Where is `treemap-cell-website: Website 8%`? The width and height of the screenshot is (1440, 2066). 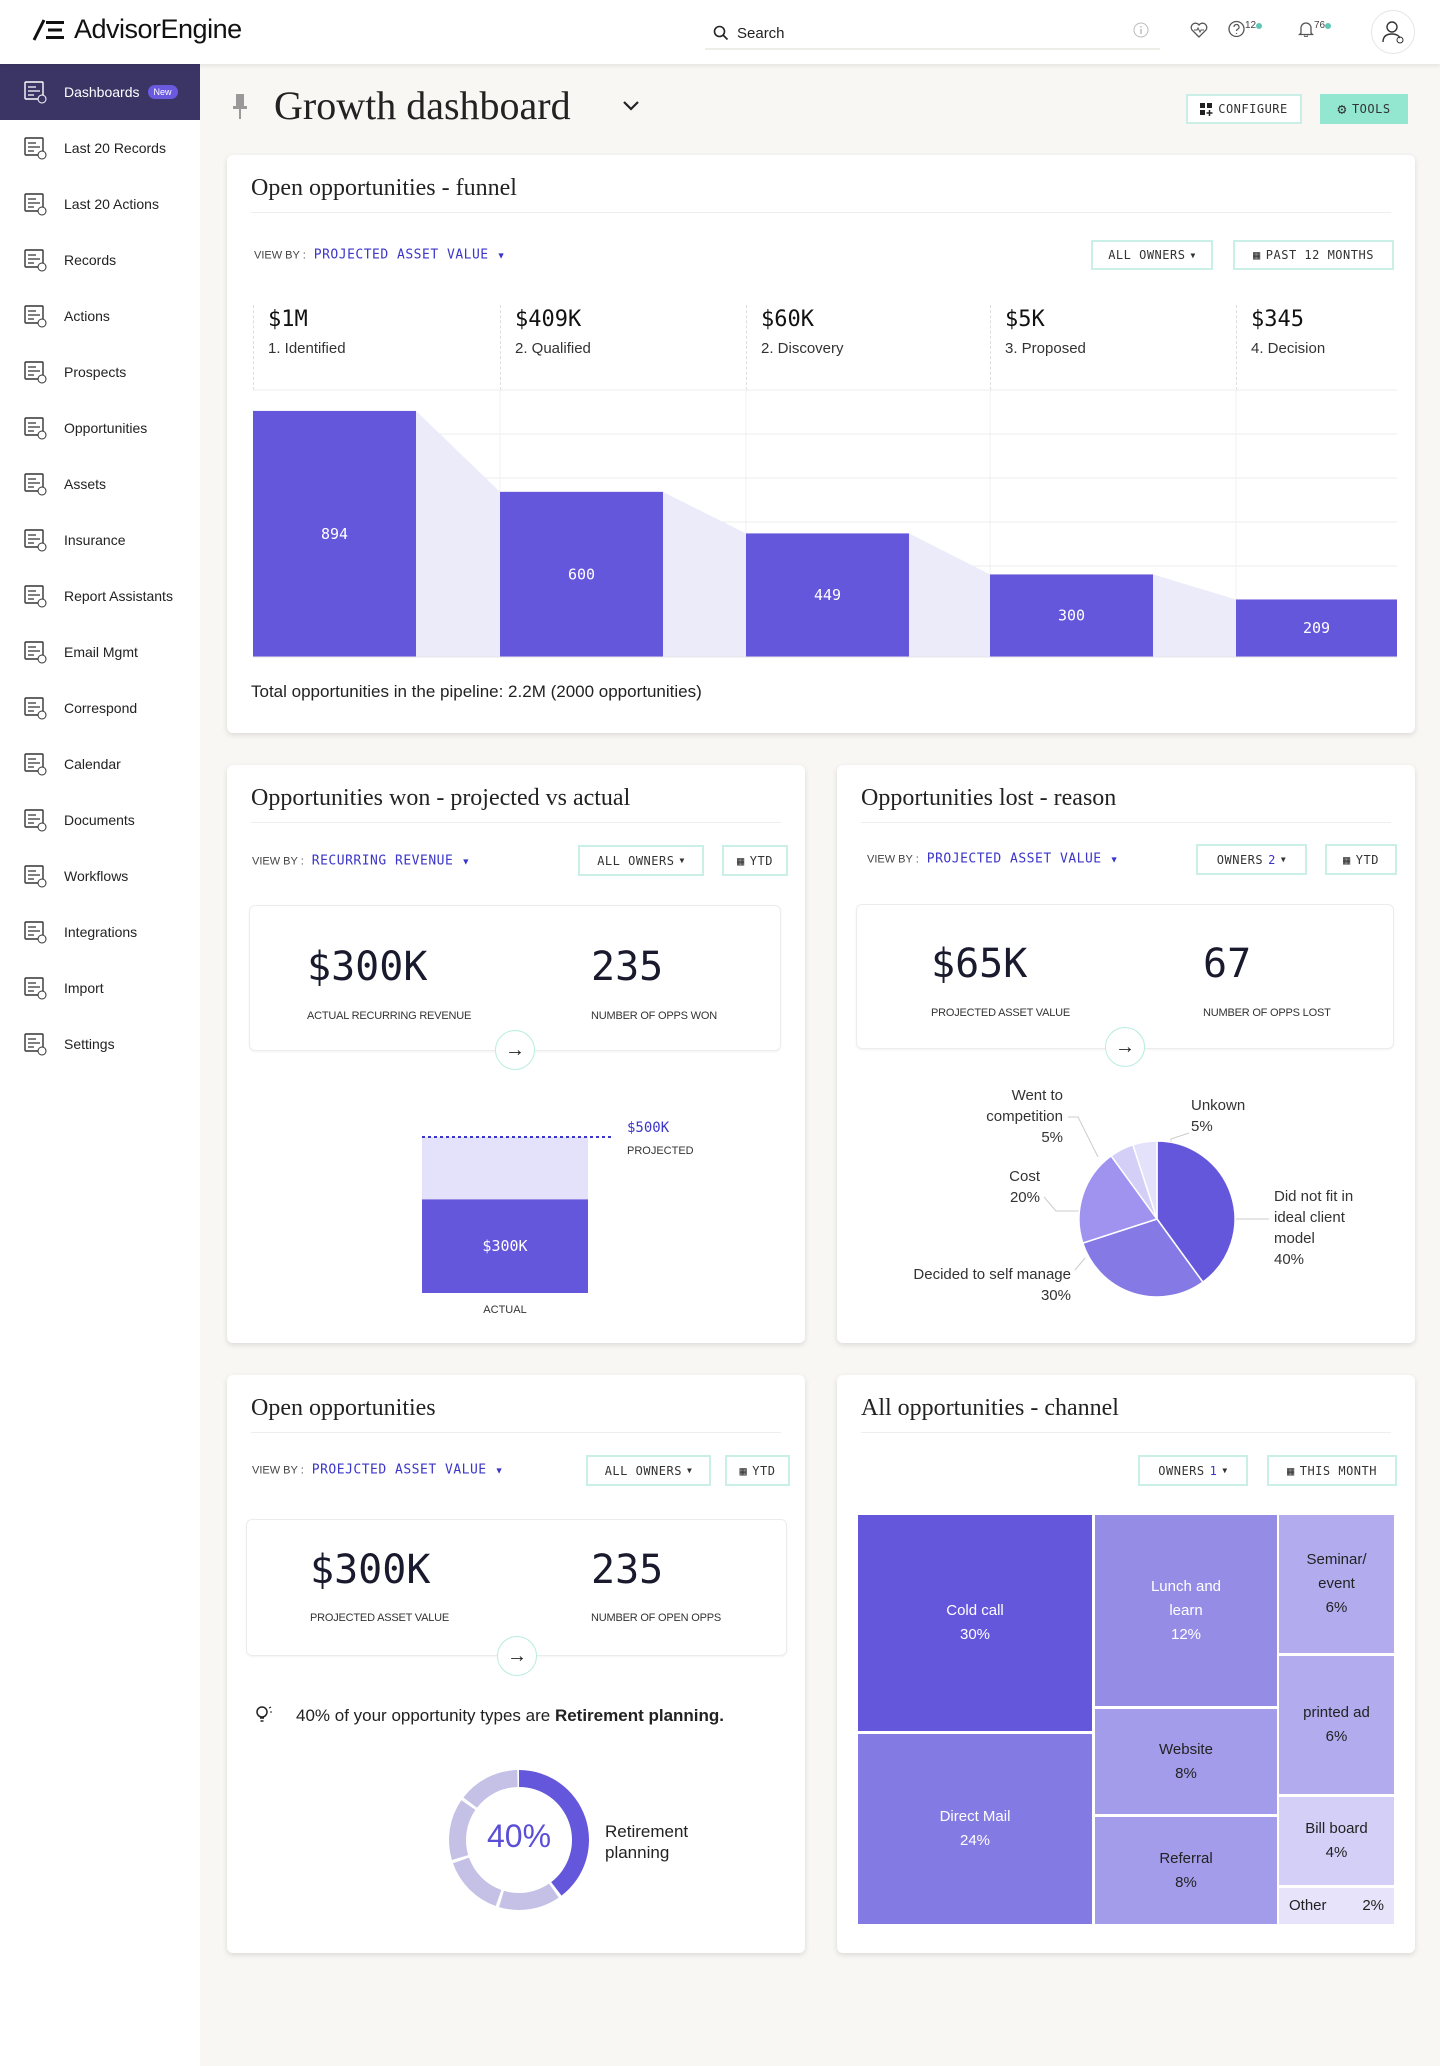 treemap-cell-website: Website 8% is located at coordinates (1186, 1761).